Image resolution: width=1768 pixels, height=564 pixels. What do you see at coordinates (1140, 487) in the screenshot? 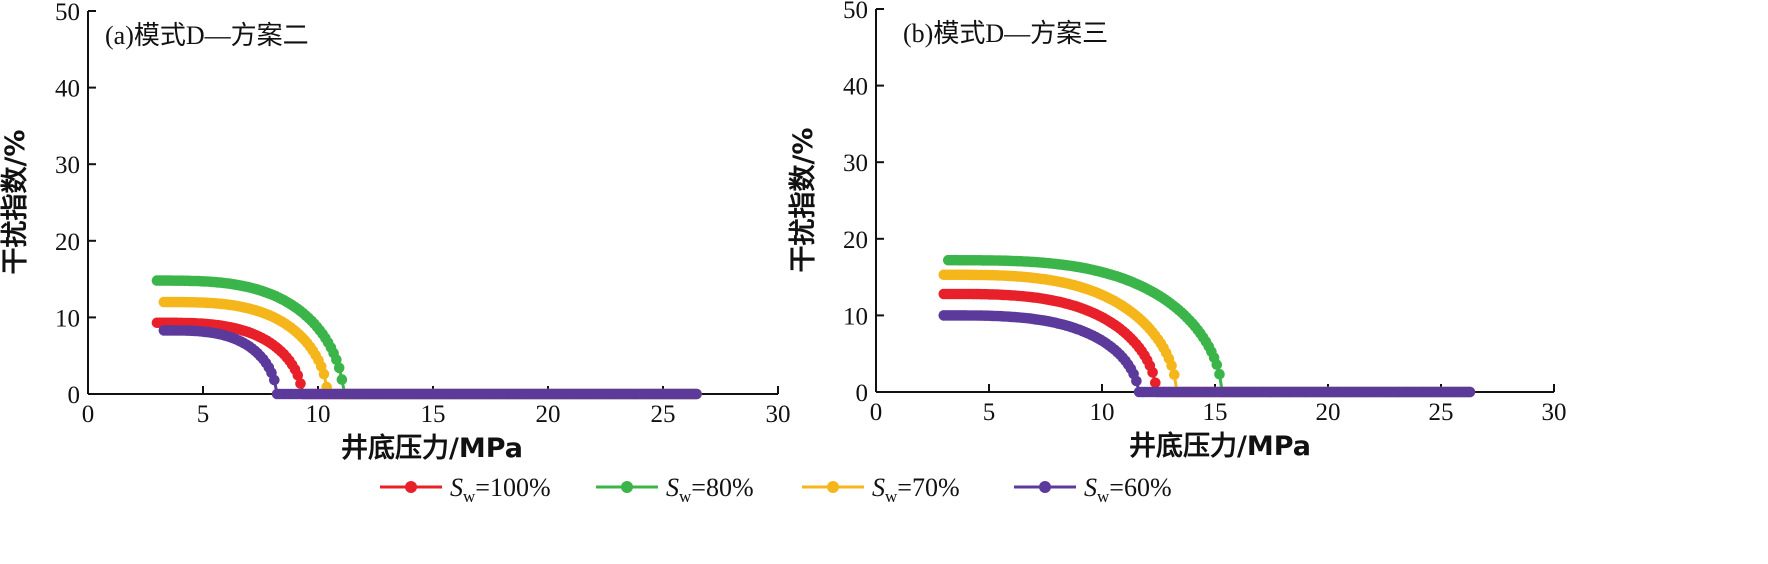
I see `legend-value: =60%` at bounding box center [1140, 487].